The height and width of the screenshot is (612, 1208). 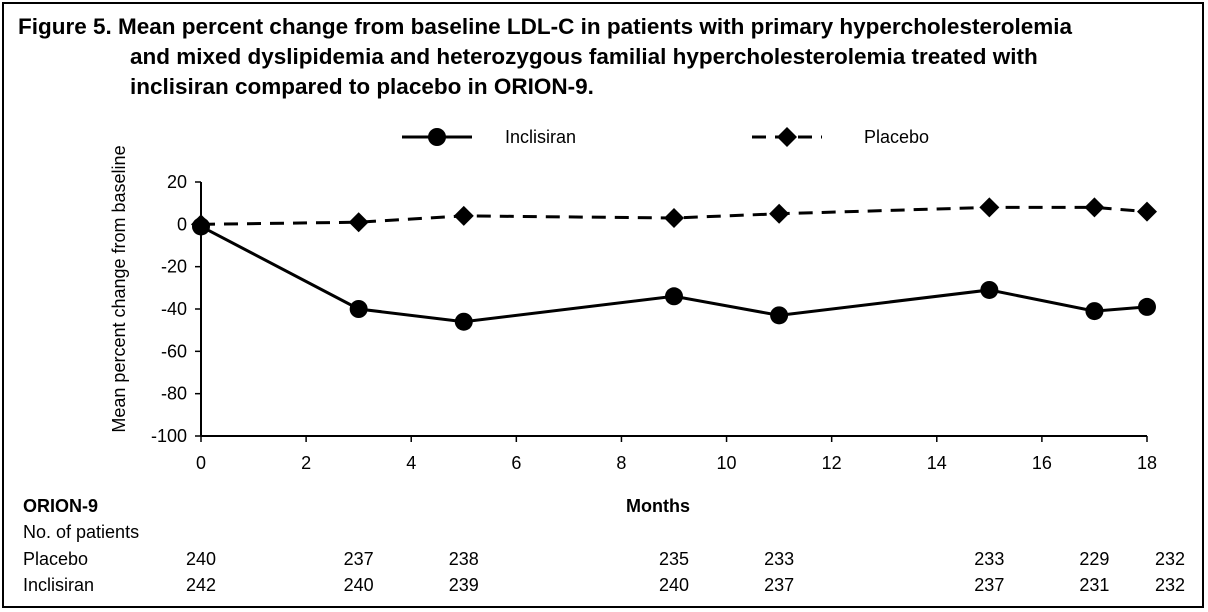 I want to click on y-tick-label: -20, so click(x=174, y=267).